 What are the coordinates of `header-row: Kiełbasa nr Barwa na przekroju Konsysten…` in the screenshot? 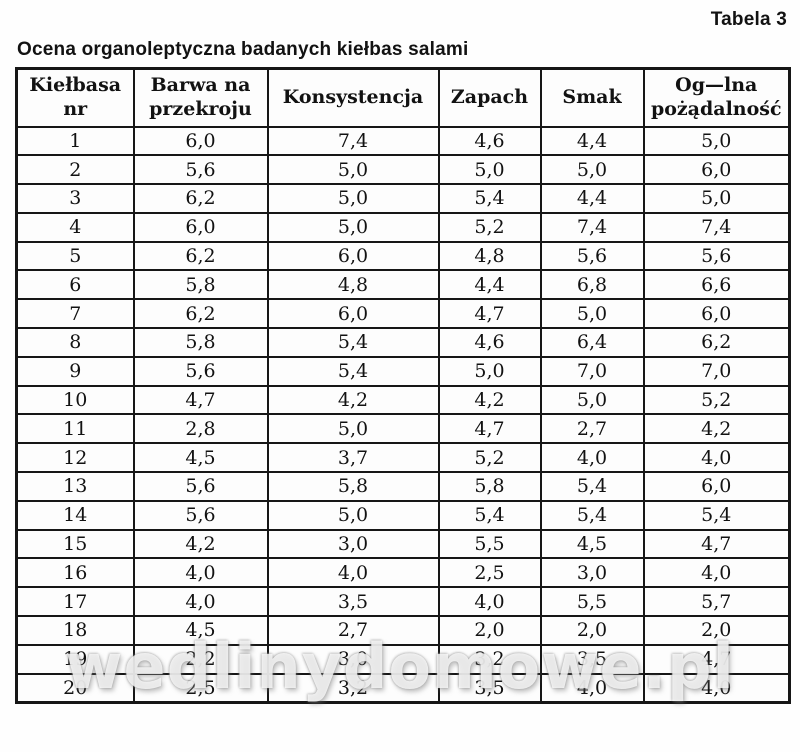 It's located at (403, 97).